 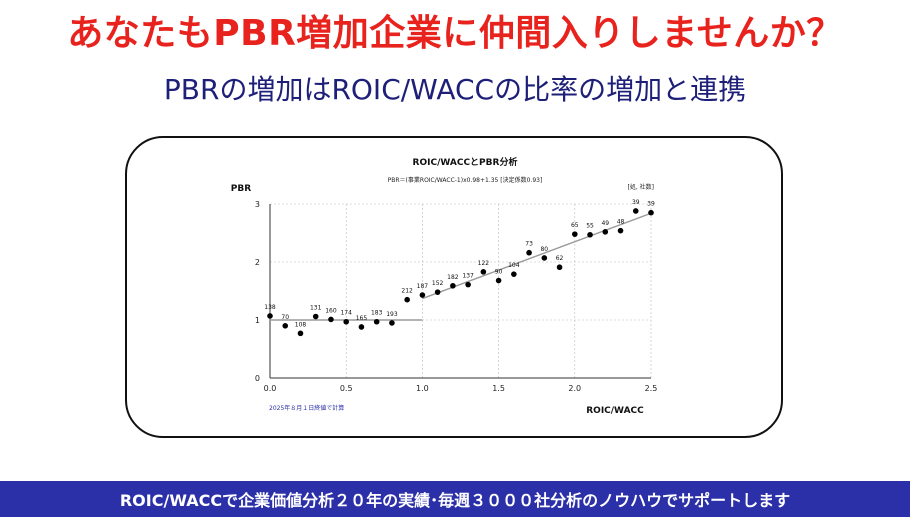 What do you see at coordinates (651, 388) in the screenshot?
I see `x-tick-label: 2.5` at bounding box center [651, 388].